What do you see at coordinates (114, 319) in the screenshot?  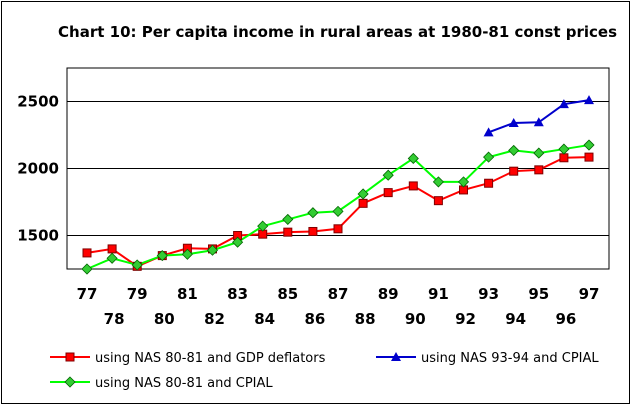 I see `x-tick-label: 78` at bounding box center [114, 319].